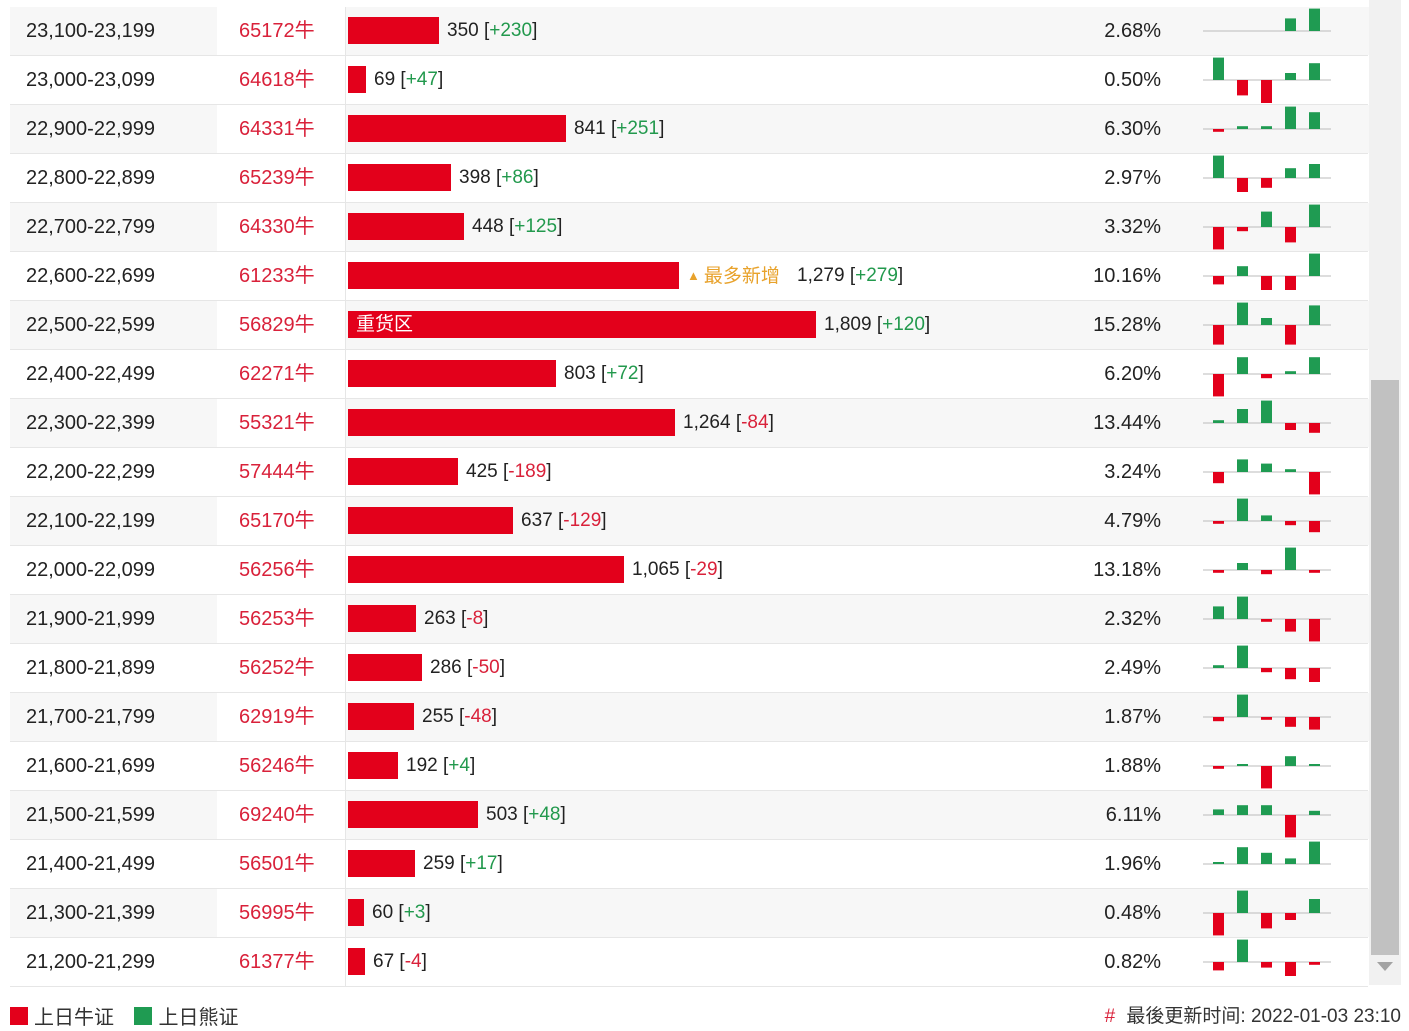  I want to click on share-percent: 2.32%, so click(1132, 619).